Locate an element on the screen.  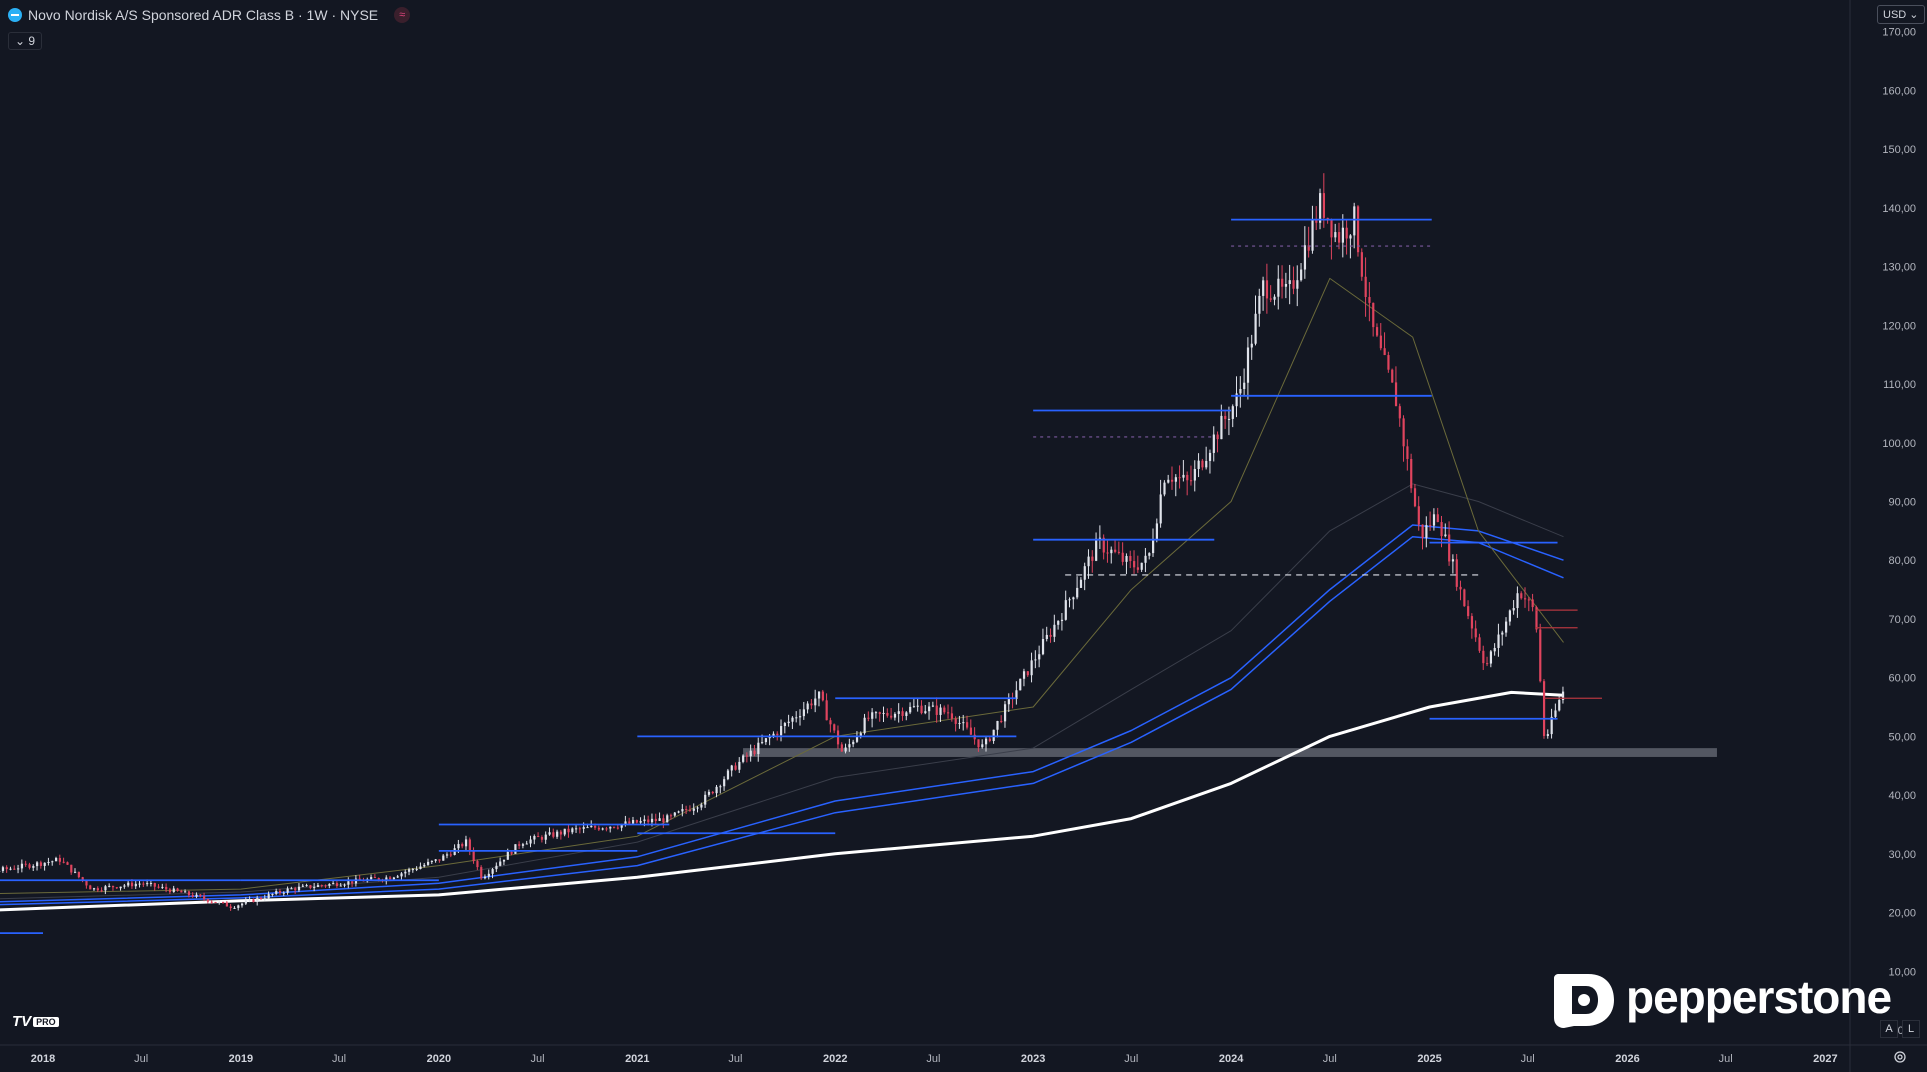
time-tick-label: 2023 is located at coordinates (1033, 1059).